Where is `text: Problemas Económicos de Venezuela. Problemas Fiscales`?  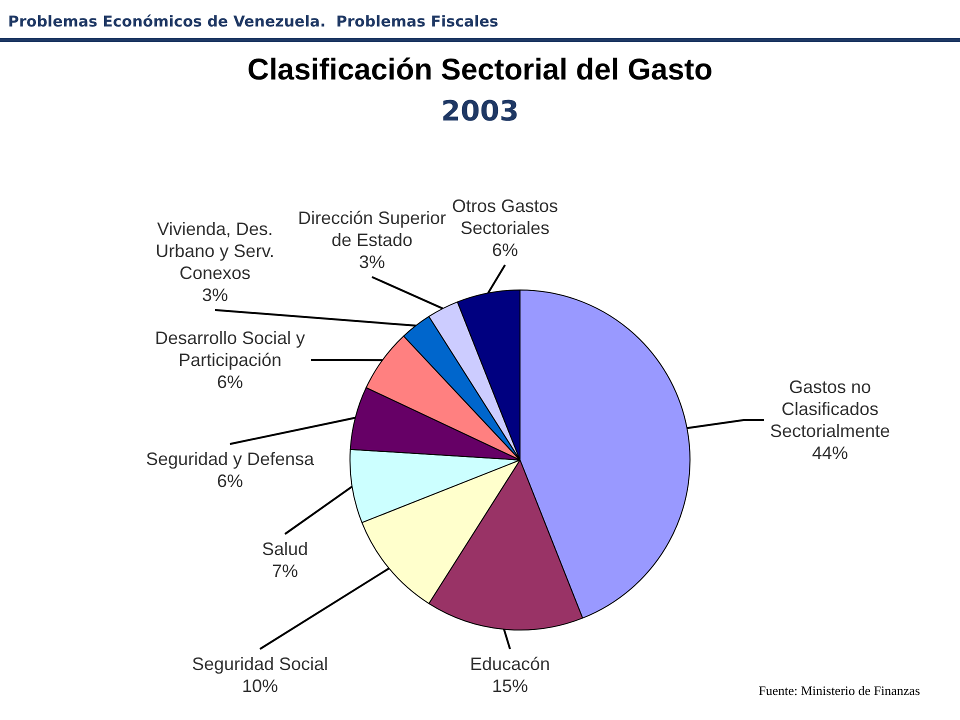
text: Problemas Económicos de Venezuela. Problemas Fiscales is located at coordinates (253, 21).